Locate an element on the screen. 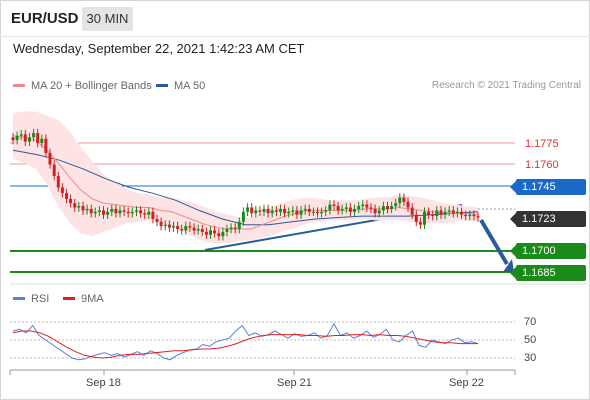 Image resolution: width=590 pixels, height=400 pixels. header-divider is located at coordinates (295, 36).